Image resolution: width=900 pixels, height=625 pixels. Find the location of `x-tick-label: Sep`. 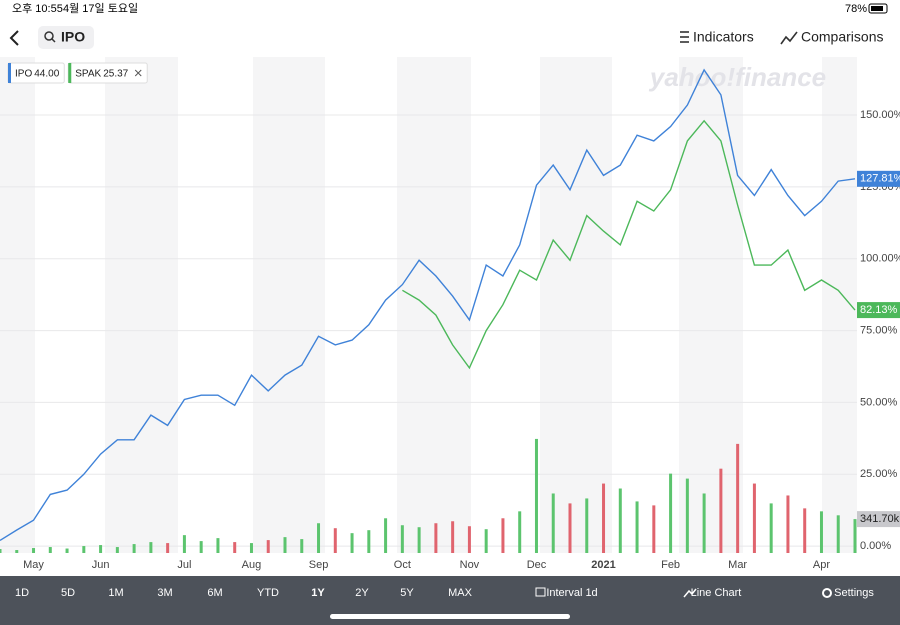

x-tick-label: Sep is located at coordinates (319, 565).